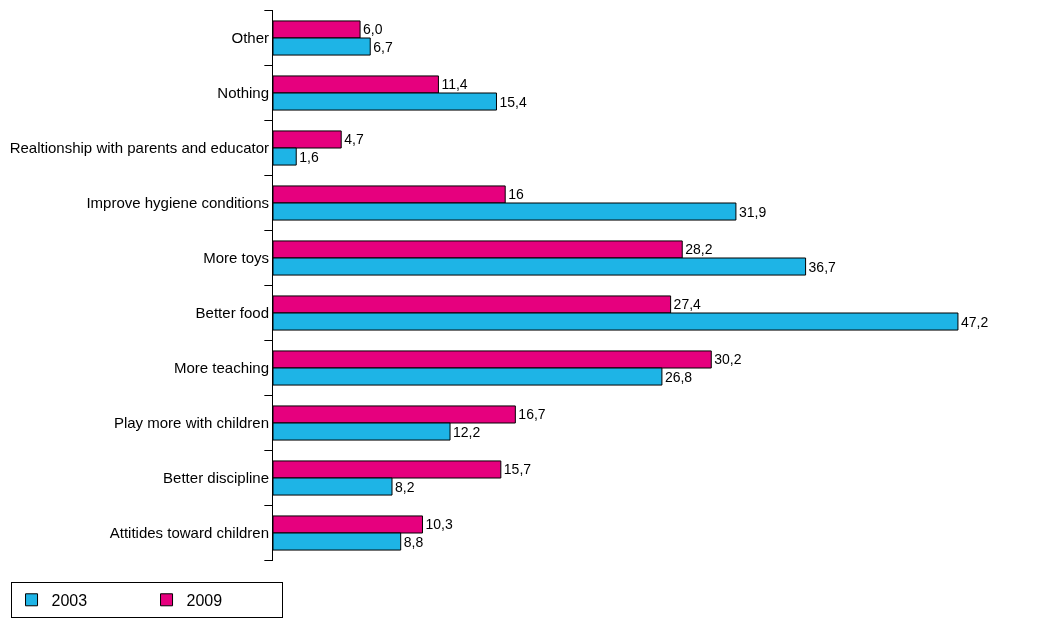 The image size is (1054, 621). What do you see at coordinates (532, 414) in the screenshot?
I see `data-label: 16,7` at bounding box center [532, 414].